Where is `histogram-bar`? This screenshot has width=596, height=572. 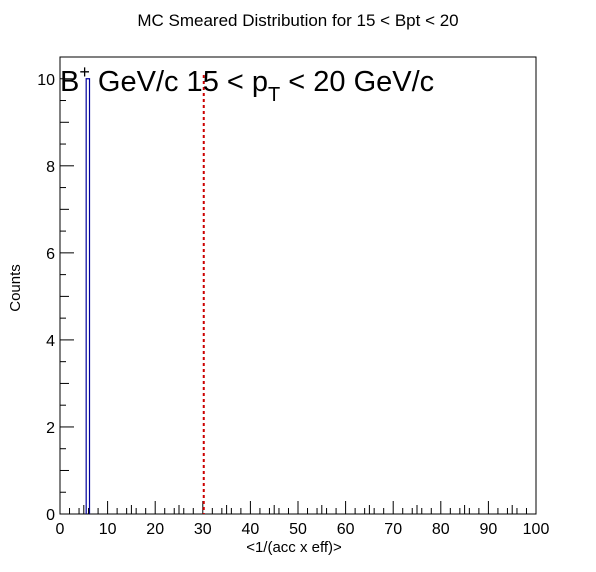 histogram-bar is located at coordinates (87, 296).